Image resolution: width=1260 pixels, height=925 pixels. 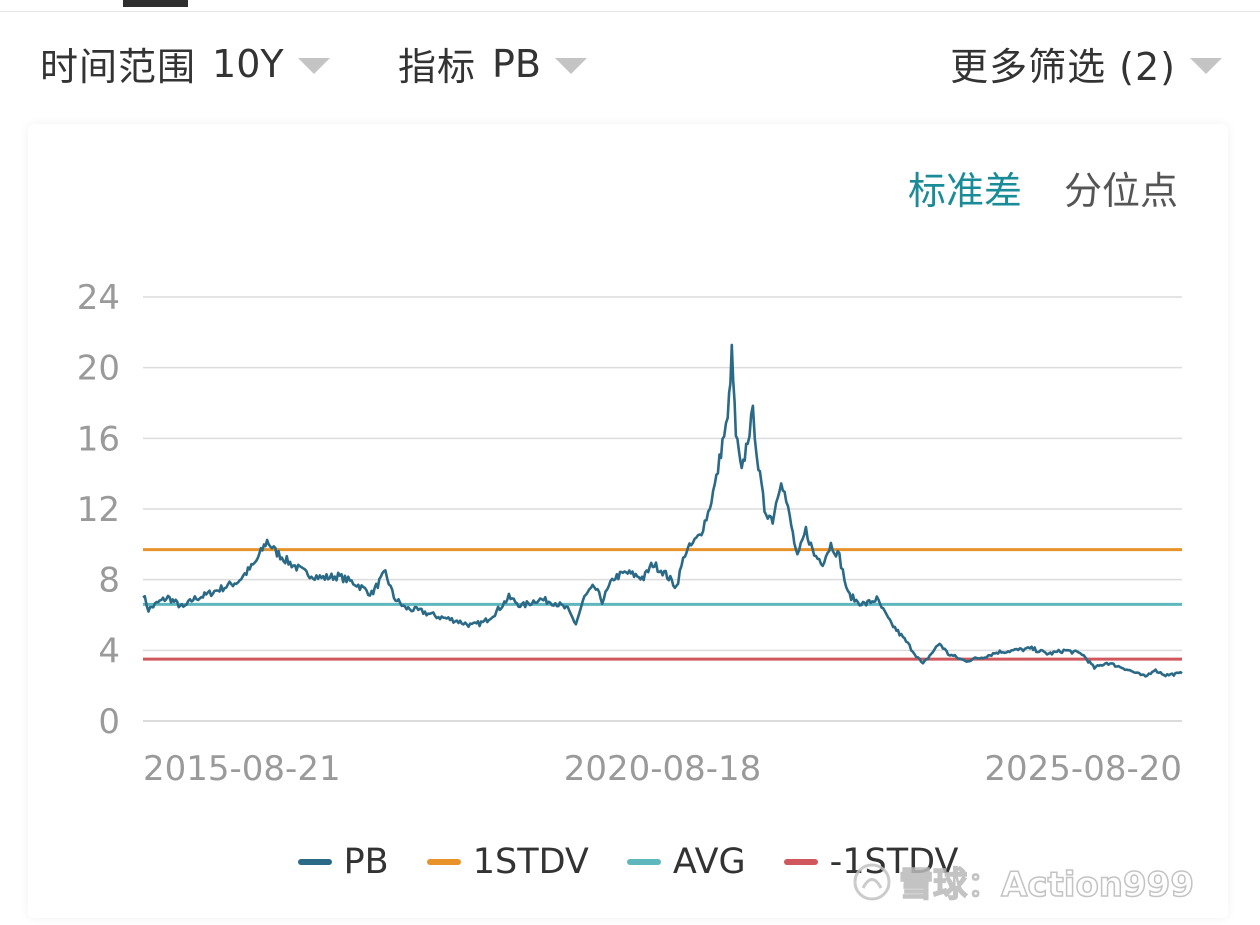 What do you see at coordinates (894, 862) in the screenshot?
I see `legend-label-neg-1stdv: -1STDV` at bounding box center [894, 862].